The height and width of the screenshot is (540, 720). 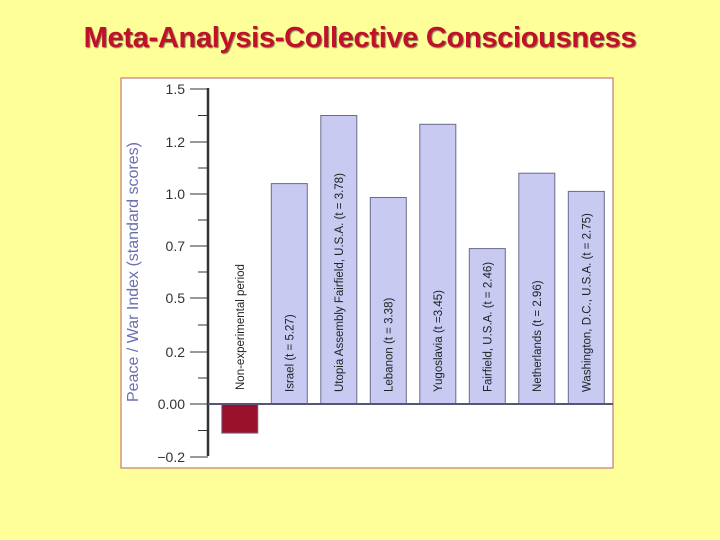 I want to click on bar-category-label: Non-experimental period, so click(x=241, y=327).